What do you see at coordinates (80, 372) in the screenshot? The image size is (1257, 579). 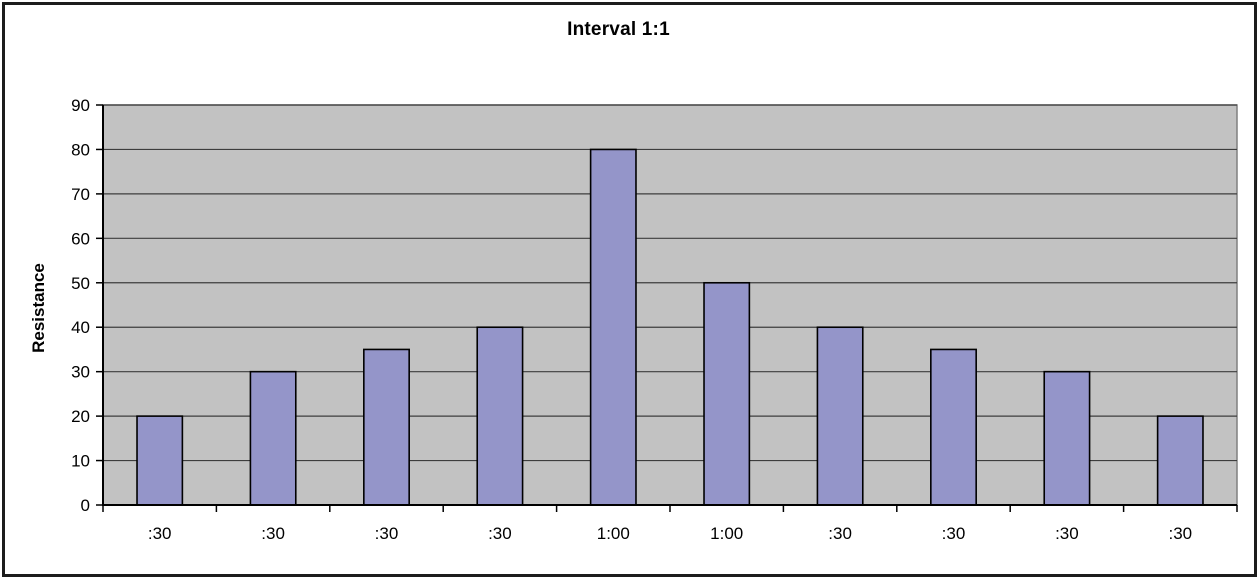 I see `y-tick-label: 30` at bounding box center [80, 372].